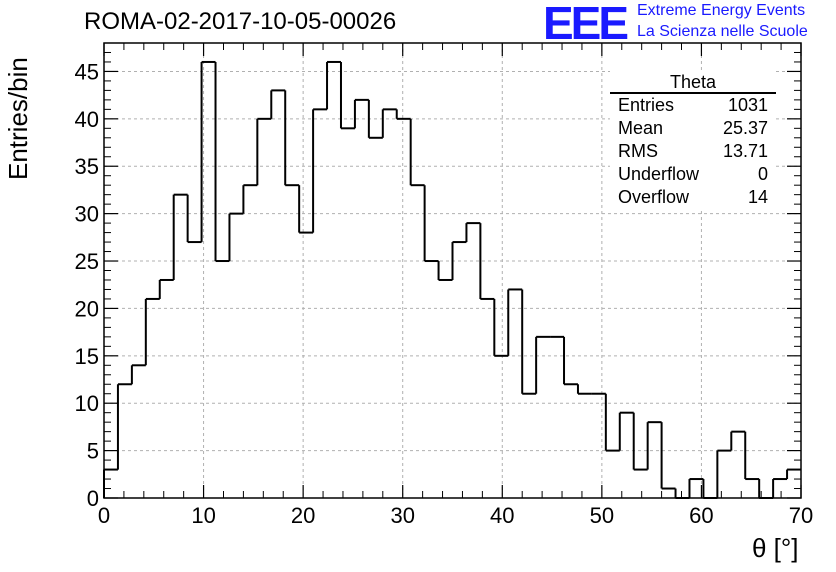 This screenshot has width=836, height=572. Describe the element at coordinates (104, 515) in the screenshot. I see `x-tick-label: 0` at that location.